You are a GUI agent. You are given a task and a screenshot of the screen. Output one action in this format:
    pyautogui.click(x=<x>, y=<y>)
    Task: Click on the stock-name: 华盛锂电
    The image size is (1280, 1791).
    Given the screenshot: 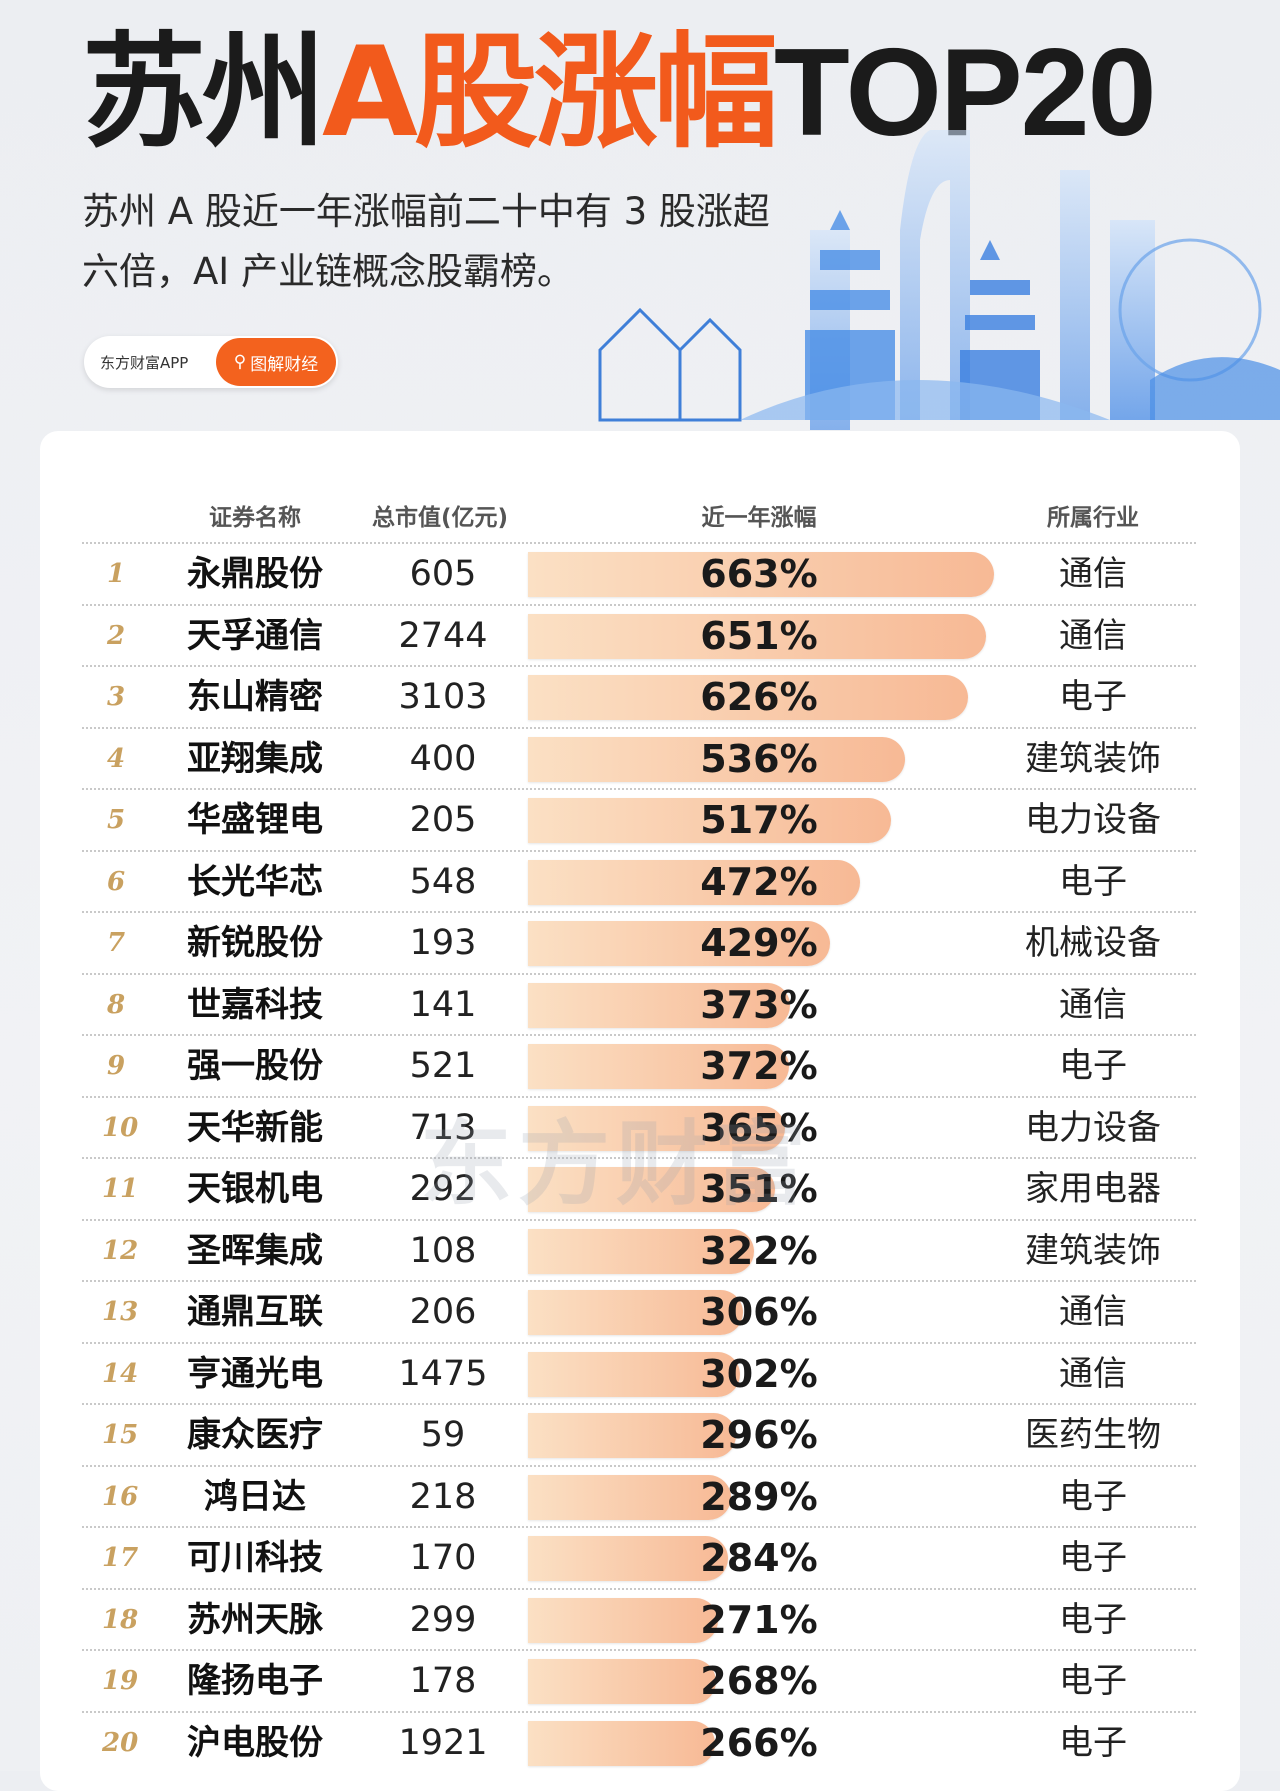 What is the action you would take?
    pyautogui.click(x=255, y=820)
    